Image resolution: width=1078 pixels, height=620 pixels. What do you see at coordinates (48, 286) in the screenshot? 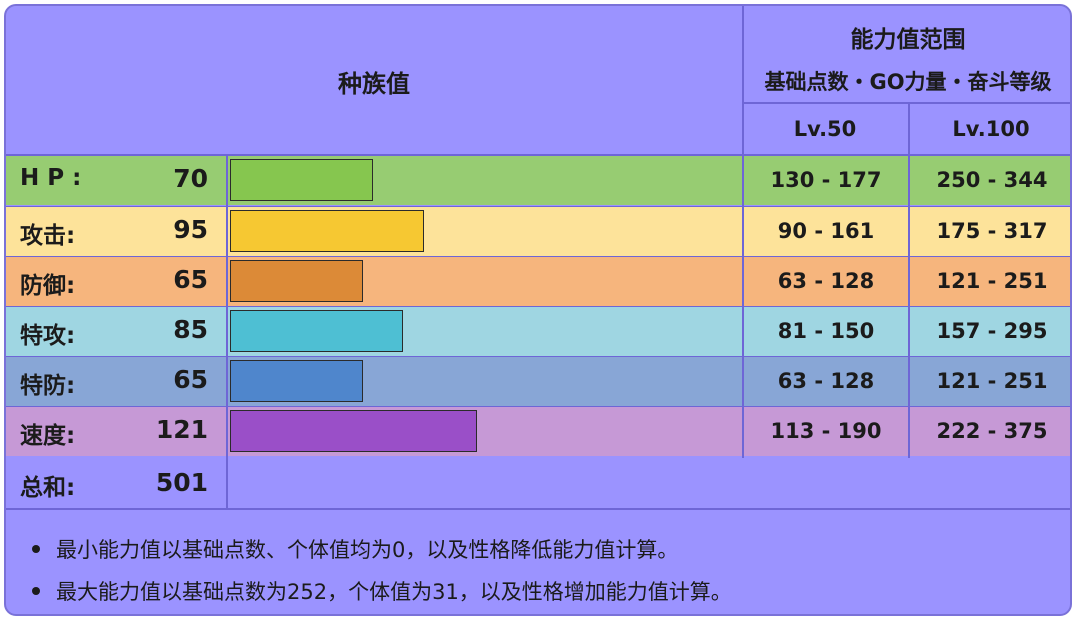
I see `stat-label: 防御:` at bounding box center [48, 286].